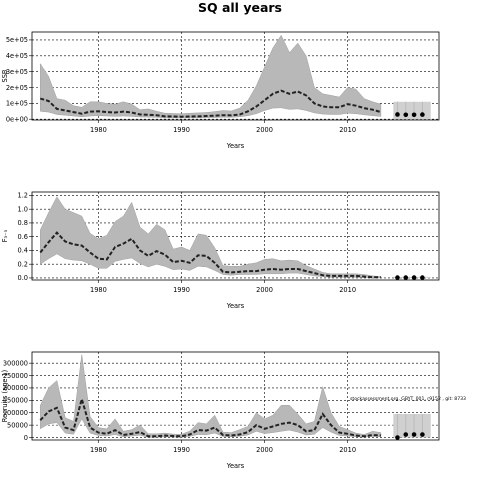  I want to click on y-tick-label: 0.4, so click(23, 251).